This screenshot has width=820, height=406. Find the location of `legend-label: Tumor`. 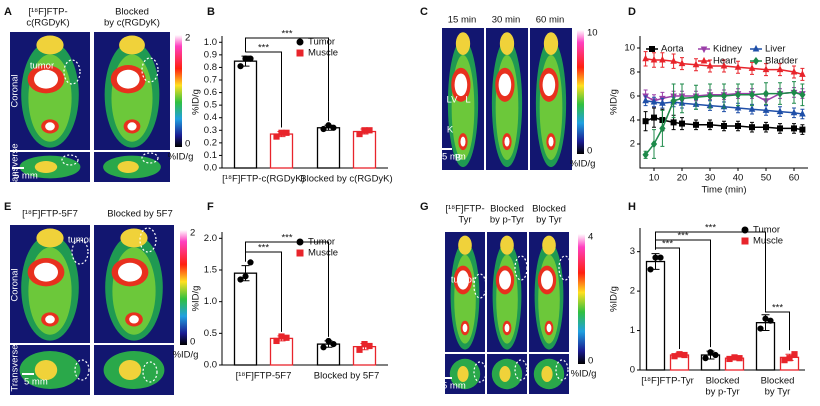

legend-label: Tumor is located at coordinates (766, 230).